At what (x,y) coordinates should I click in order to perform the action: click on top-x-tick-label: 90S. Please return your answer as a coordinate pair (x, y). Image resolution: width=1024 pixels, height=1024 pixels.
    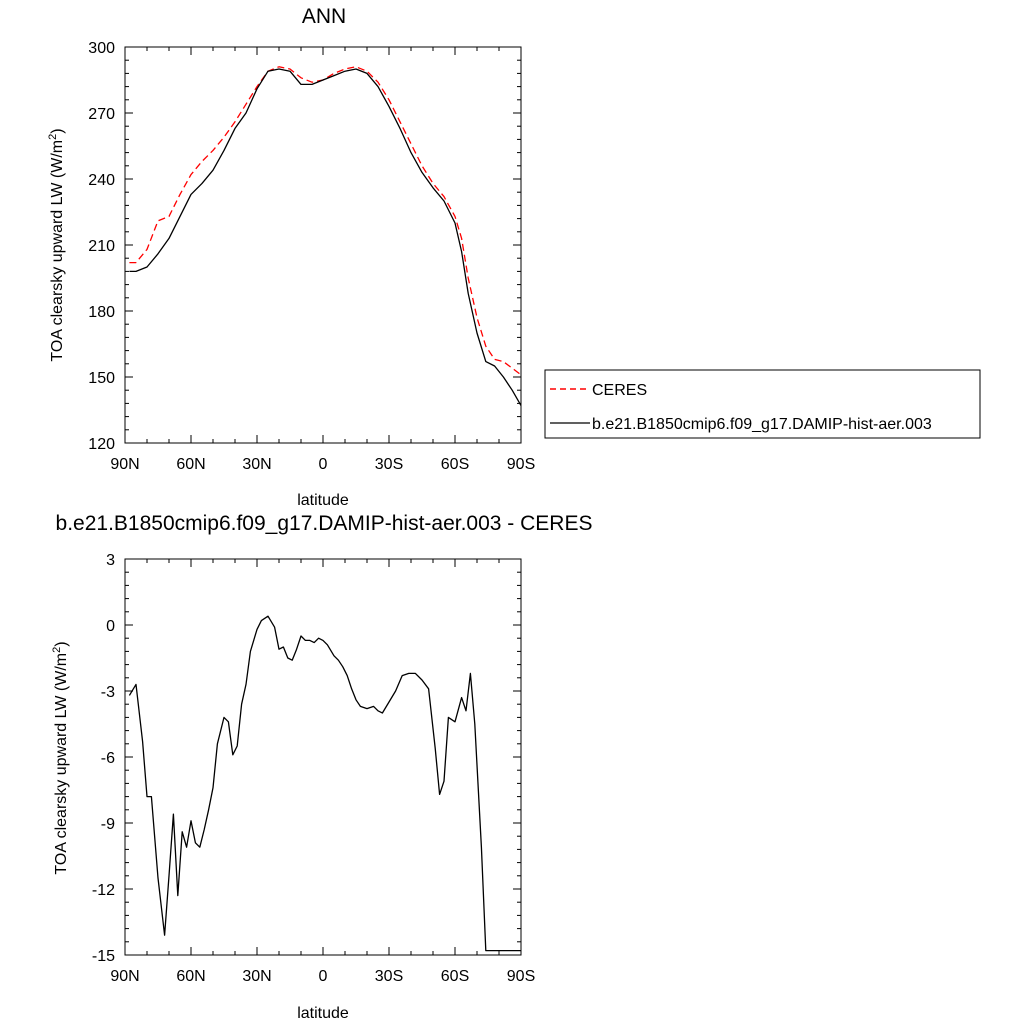
    Looking at the image, I should click on (521, 464).